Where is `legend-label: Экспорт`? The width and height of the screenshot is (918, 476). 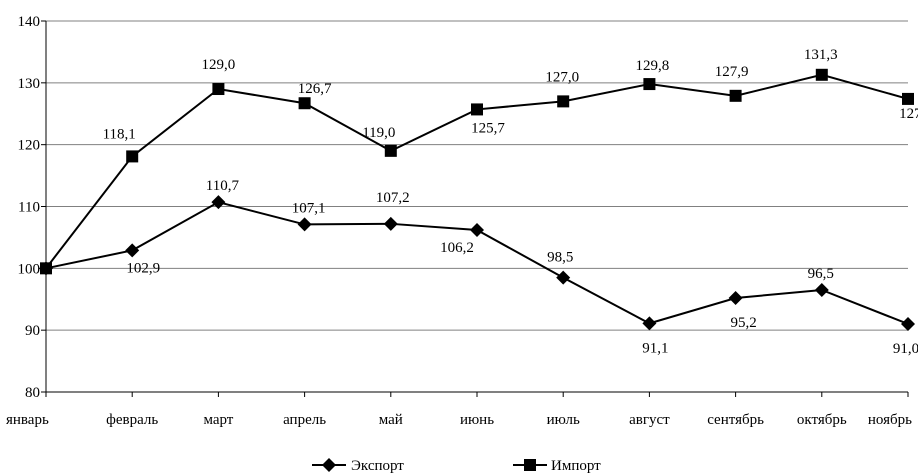
legend-label: Экспорт is located at coordinates (377, 466).